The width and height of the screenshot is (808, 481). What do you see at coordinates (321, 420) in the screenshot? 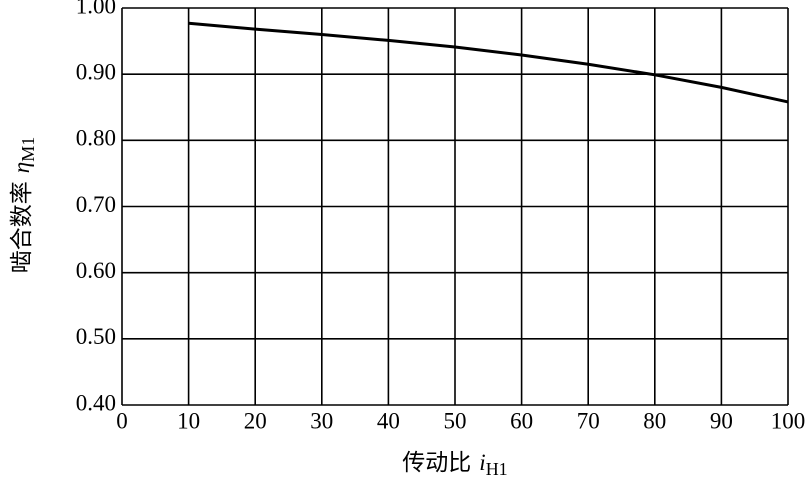
I see `x-tick-label: 30` at bounding box center [321, 420].